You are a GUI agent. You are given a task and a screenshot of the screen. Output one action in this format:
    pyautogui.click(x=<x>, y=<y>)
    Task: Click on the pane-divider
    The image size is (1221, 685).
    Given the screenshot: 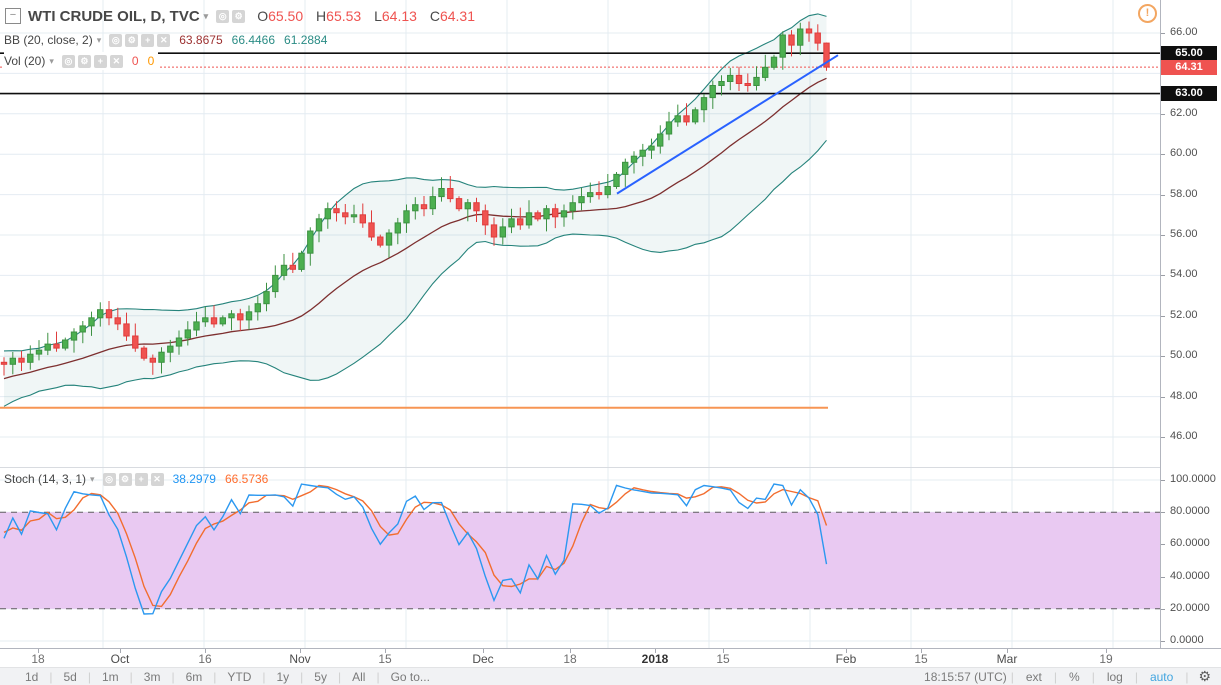 What is the action you would take?
    pyautogui.click(x=580, y=467)
    